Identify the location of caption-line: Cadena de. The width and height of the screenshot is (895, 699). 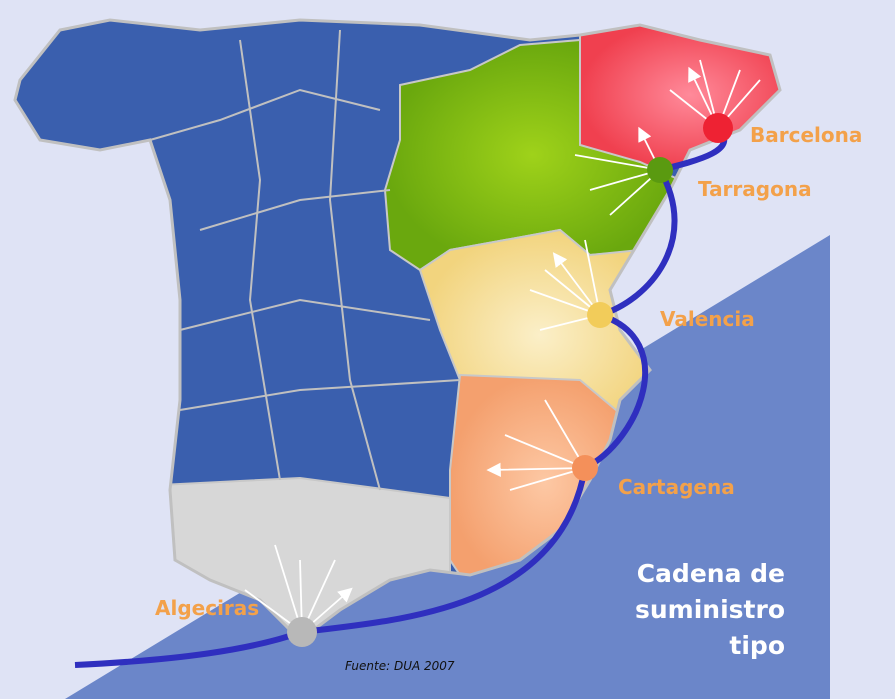
(711, 573).